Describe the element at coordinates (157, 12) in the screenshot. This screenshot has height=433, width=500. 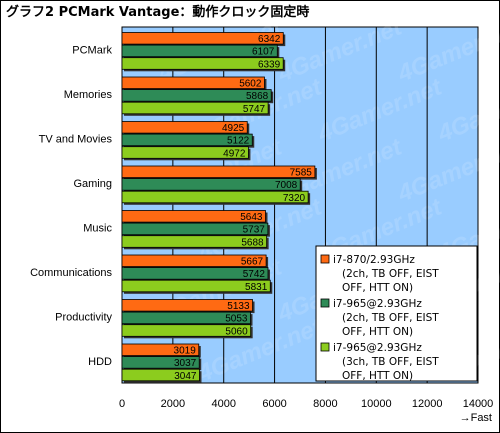
I see `chart-title: グラフ2 PCMark Vantage：動作クロック固定時` at that location.